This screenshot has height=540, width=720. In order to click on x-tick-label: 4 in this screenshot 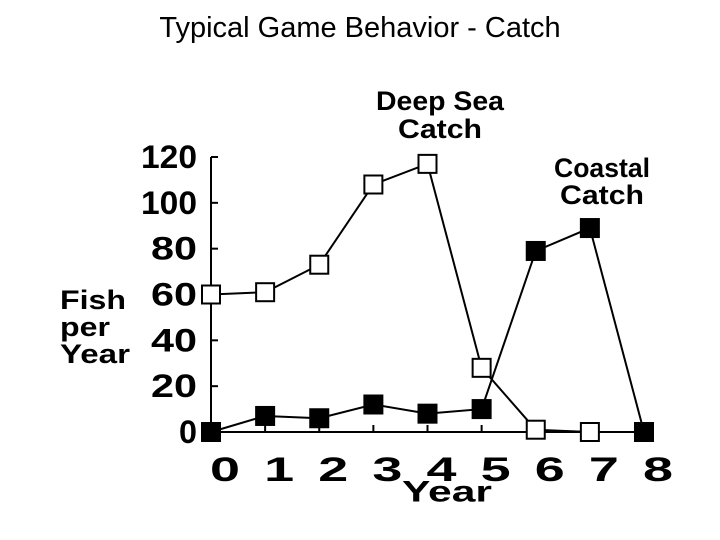, I will do `click(442, 470)`.